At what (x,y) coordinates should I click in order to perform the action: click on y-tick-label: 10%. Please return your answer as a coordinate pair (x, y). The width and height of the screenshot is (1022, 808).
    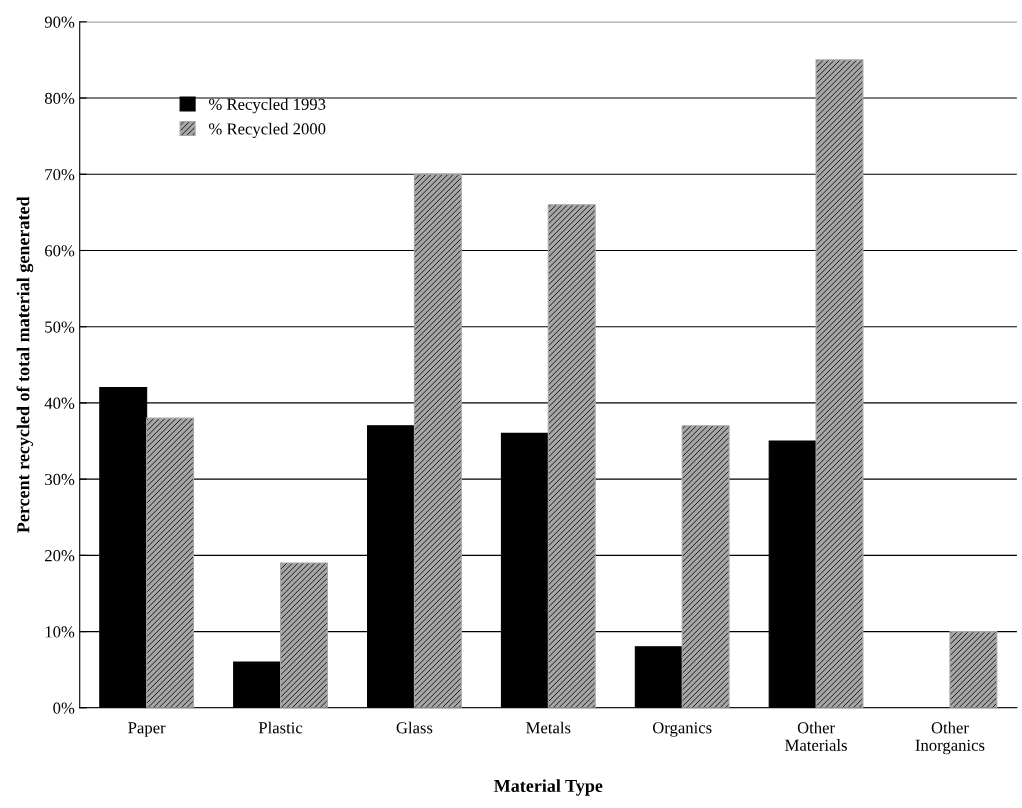
    Looking at the image, I should click on (60, 632).